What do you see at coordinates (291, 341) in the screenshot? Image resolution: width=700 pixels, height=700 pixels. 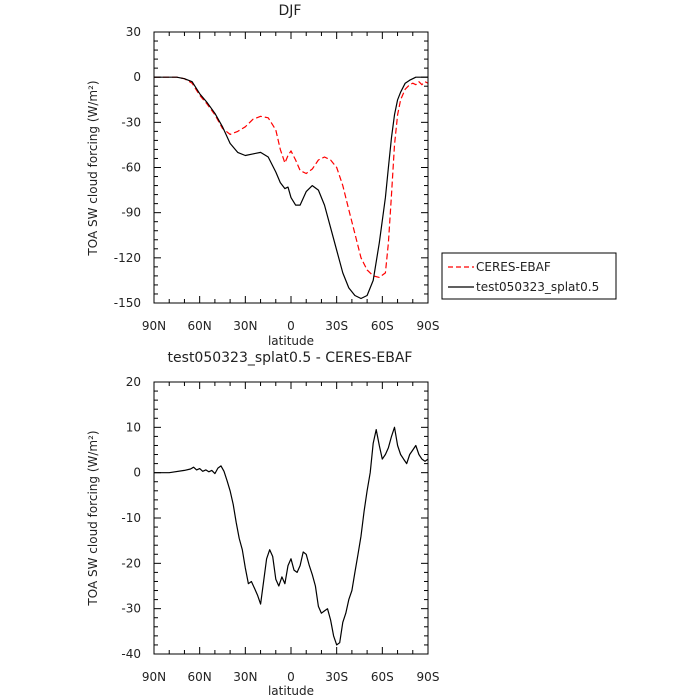 I see `x-axis-label-top: latitude` at bounding box center [291, 341].